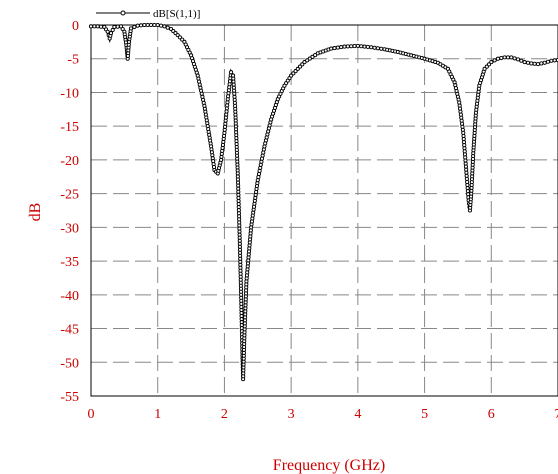 The width and height of the screenshot is (558, 474). Describe the element at coordinates (148, 14) in the screenshot. I see `legend: dB[S(1,1)]` at that location.